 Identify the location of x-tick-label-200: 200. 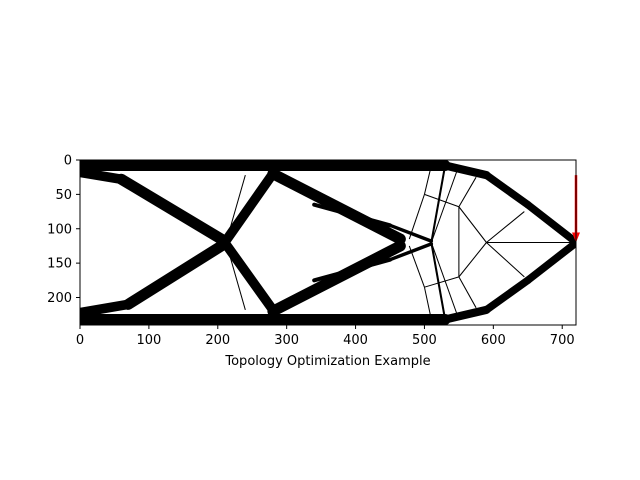
(217, 340).